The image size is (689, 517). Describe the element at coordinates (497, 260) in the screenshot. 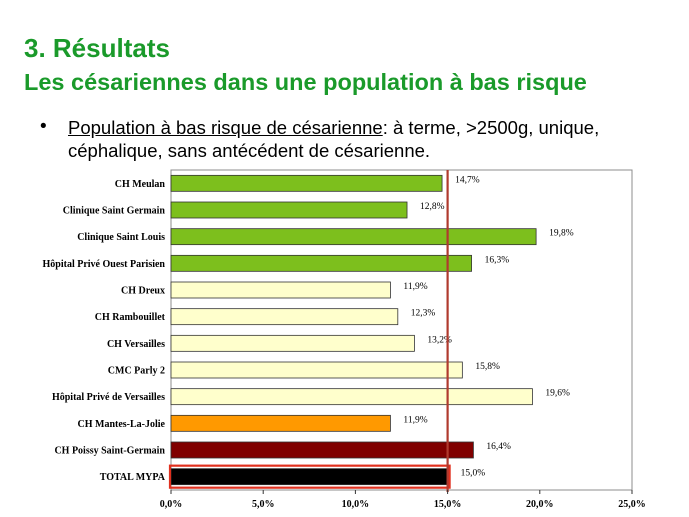

I see `value-label-3: 16,3%` at that location.